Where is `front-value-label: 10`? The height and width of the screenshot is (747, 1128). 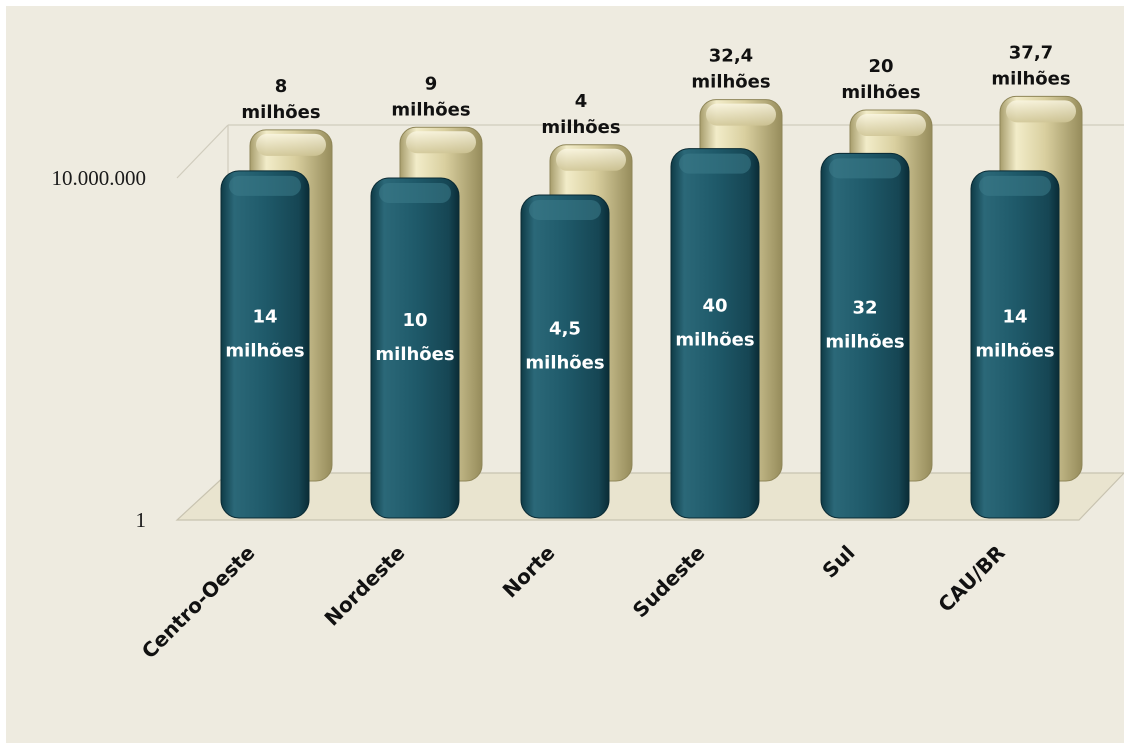 front-value-label: 10 is located at coordinates (414, 320).